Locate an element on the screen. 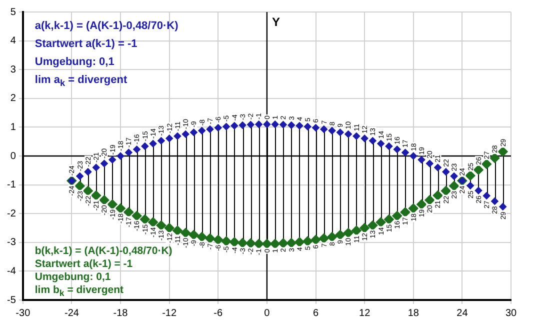  x-tick-label: 30 is located at coordinates (511, 313).